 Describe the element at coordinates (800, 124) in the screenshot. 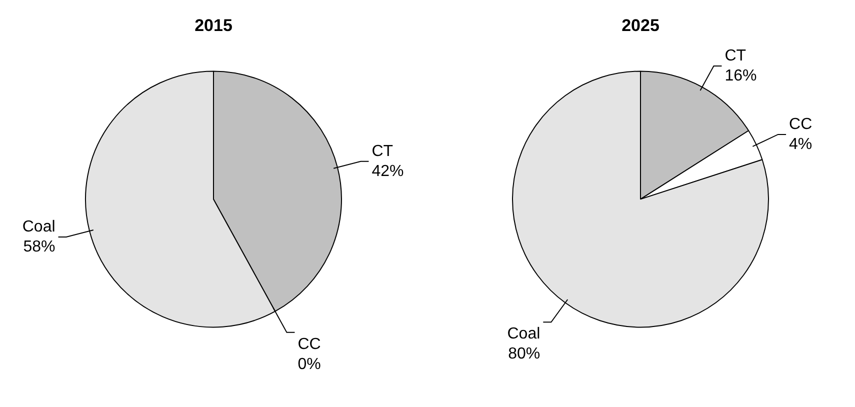

I see `slice-label: CC` at that location.